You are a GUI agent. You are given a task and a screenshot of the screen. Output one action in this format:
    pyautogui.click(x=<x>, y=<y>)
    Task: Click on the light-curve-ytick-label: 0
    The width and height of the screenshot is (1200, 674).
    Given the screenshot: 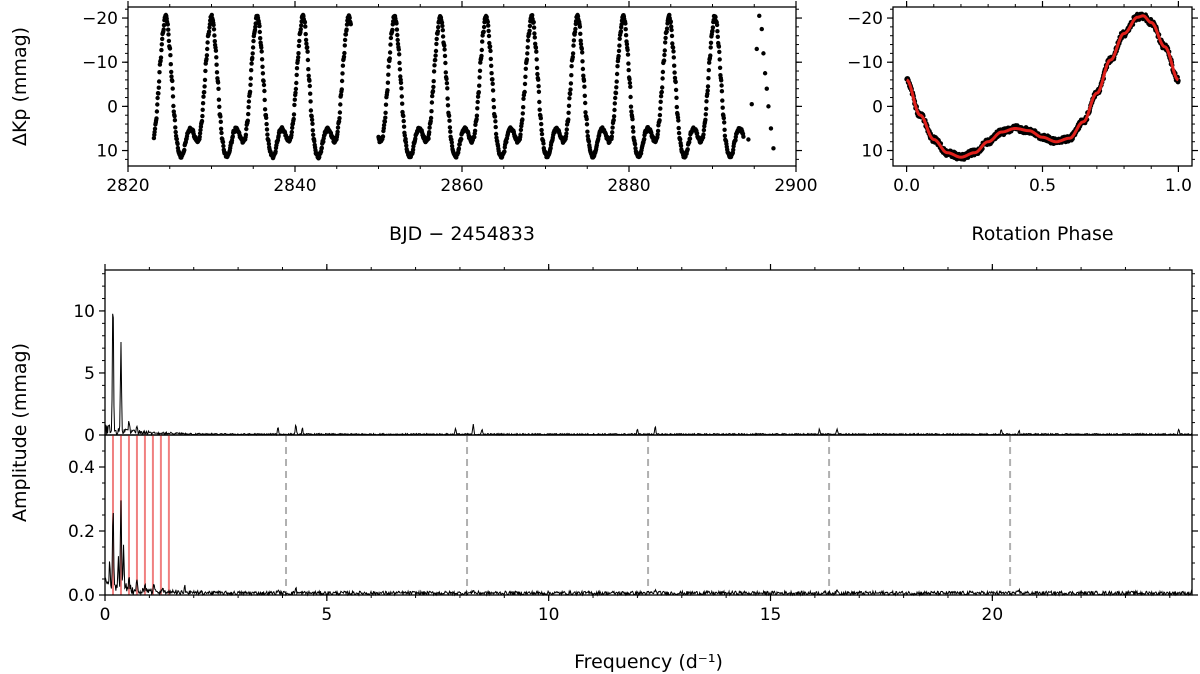 What is the action you would take?
    pyautogui.click(x=112, y=107)
    